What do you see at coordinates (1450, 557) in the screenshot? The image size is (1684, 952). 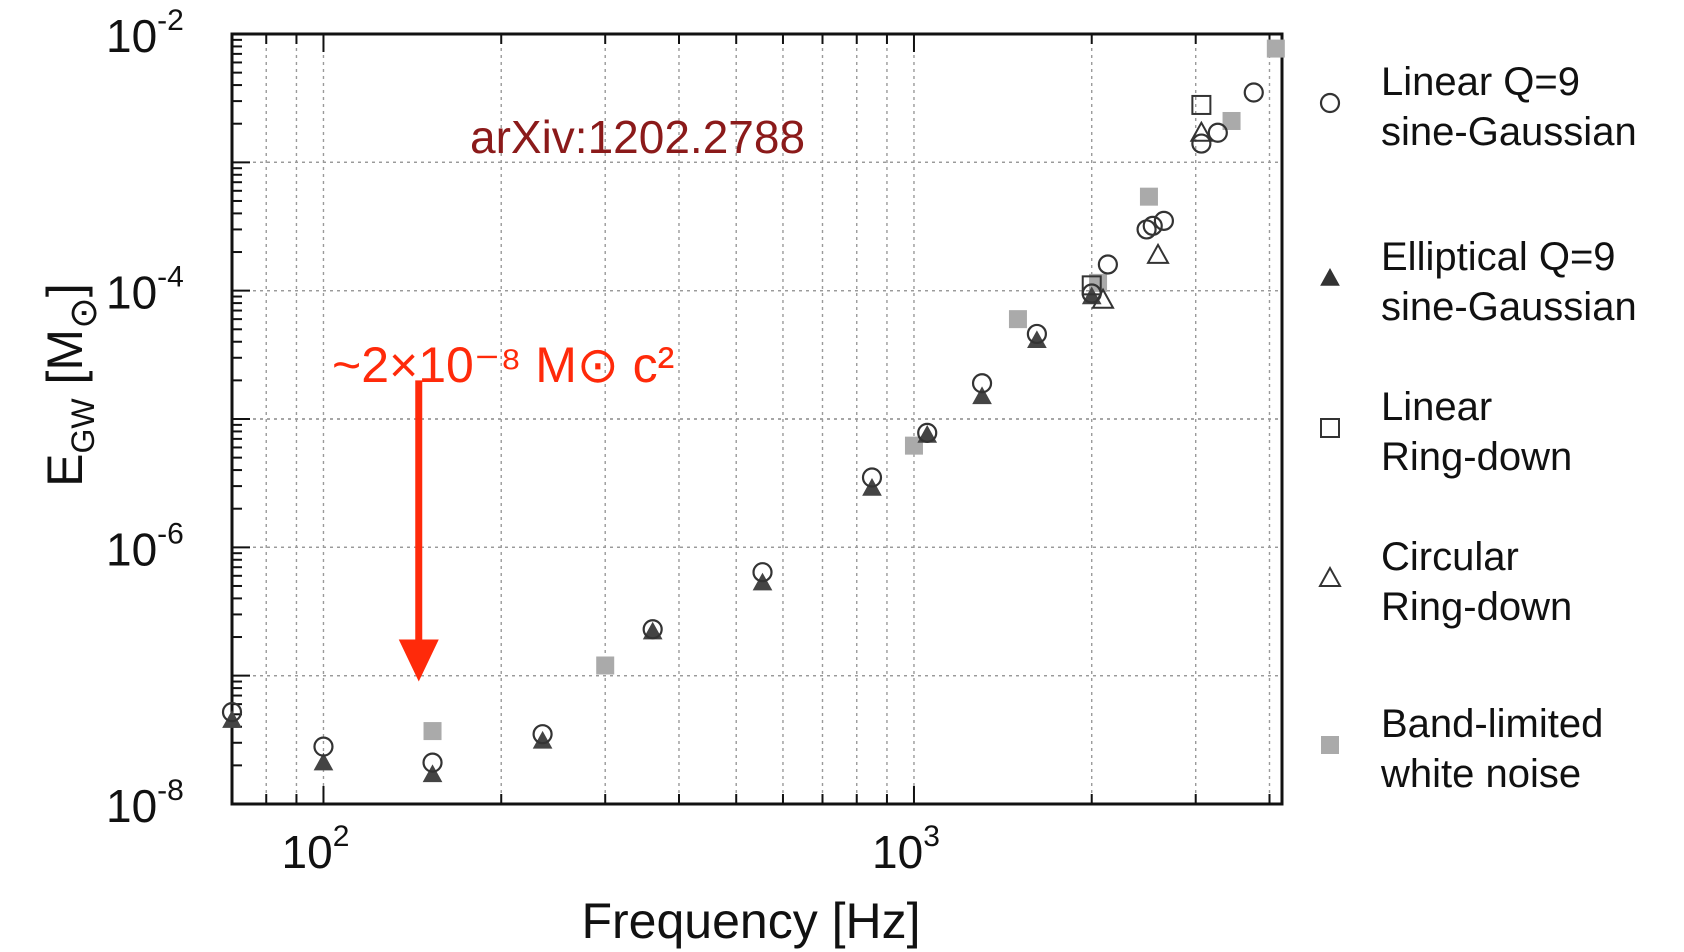 I see `legend-label: Circular` at bounding box center [1450, 557].